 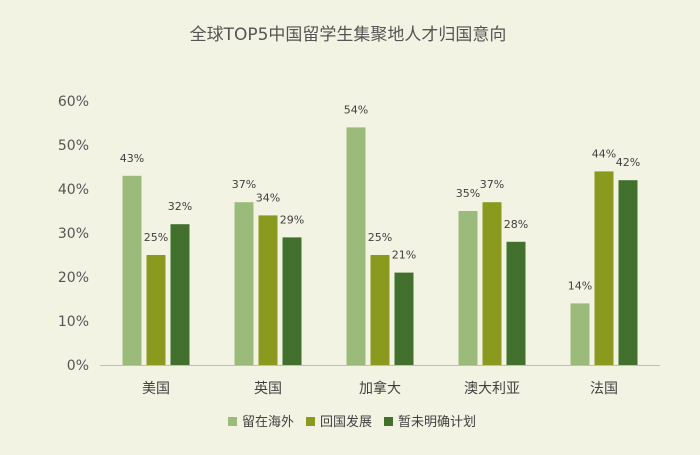 What do you see at coordinates (73, 190) in the screenshot?
I see `y-tick-label: 40%` at bounding box center [73, 190].